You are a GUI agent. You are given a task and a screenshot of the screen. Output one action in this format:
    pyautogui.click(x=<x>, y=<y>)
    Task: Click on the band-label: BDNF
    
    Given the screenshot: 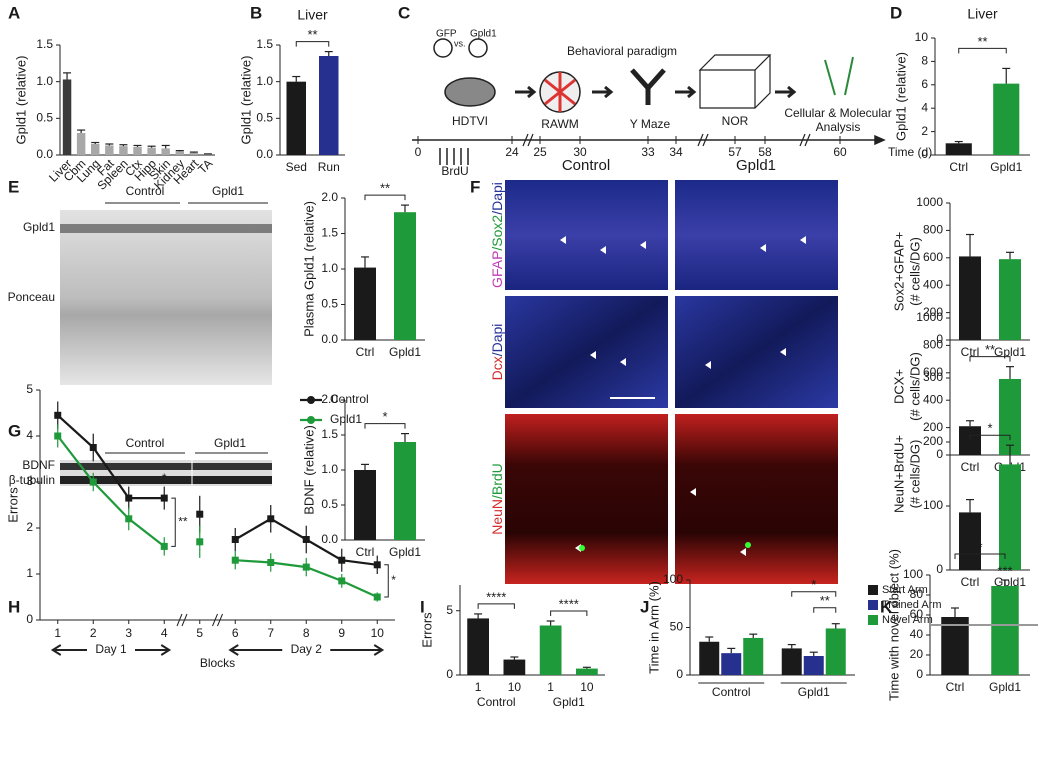 What is the action you would take?
    pyautogui.click(x=38, y=465)
    